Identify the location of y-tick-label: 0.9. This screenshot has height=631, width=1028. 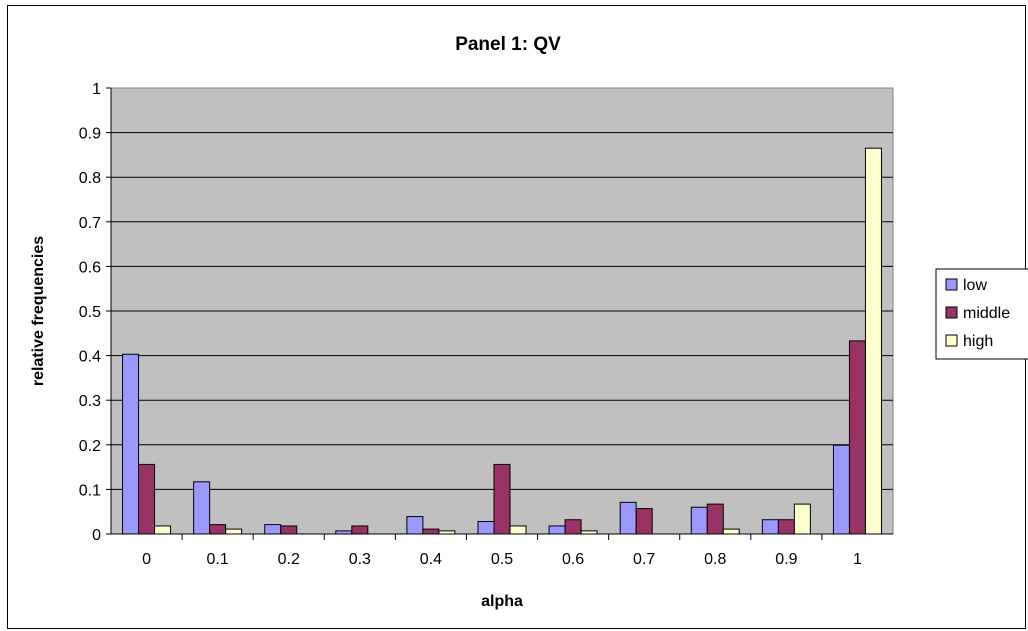
(90, 134).